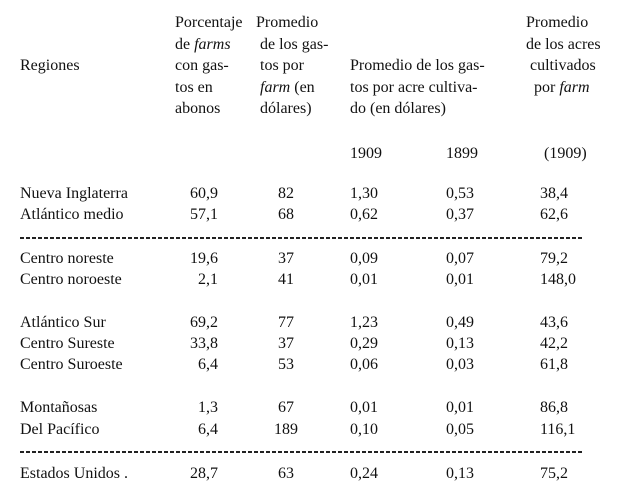 The height and width of the screenshot is (486, 627). What do you see at coordinates (554, 407) in the screenshot?
I see `cell-value: 86,8` at bounding box center [554, 407].